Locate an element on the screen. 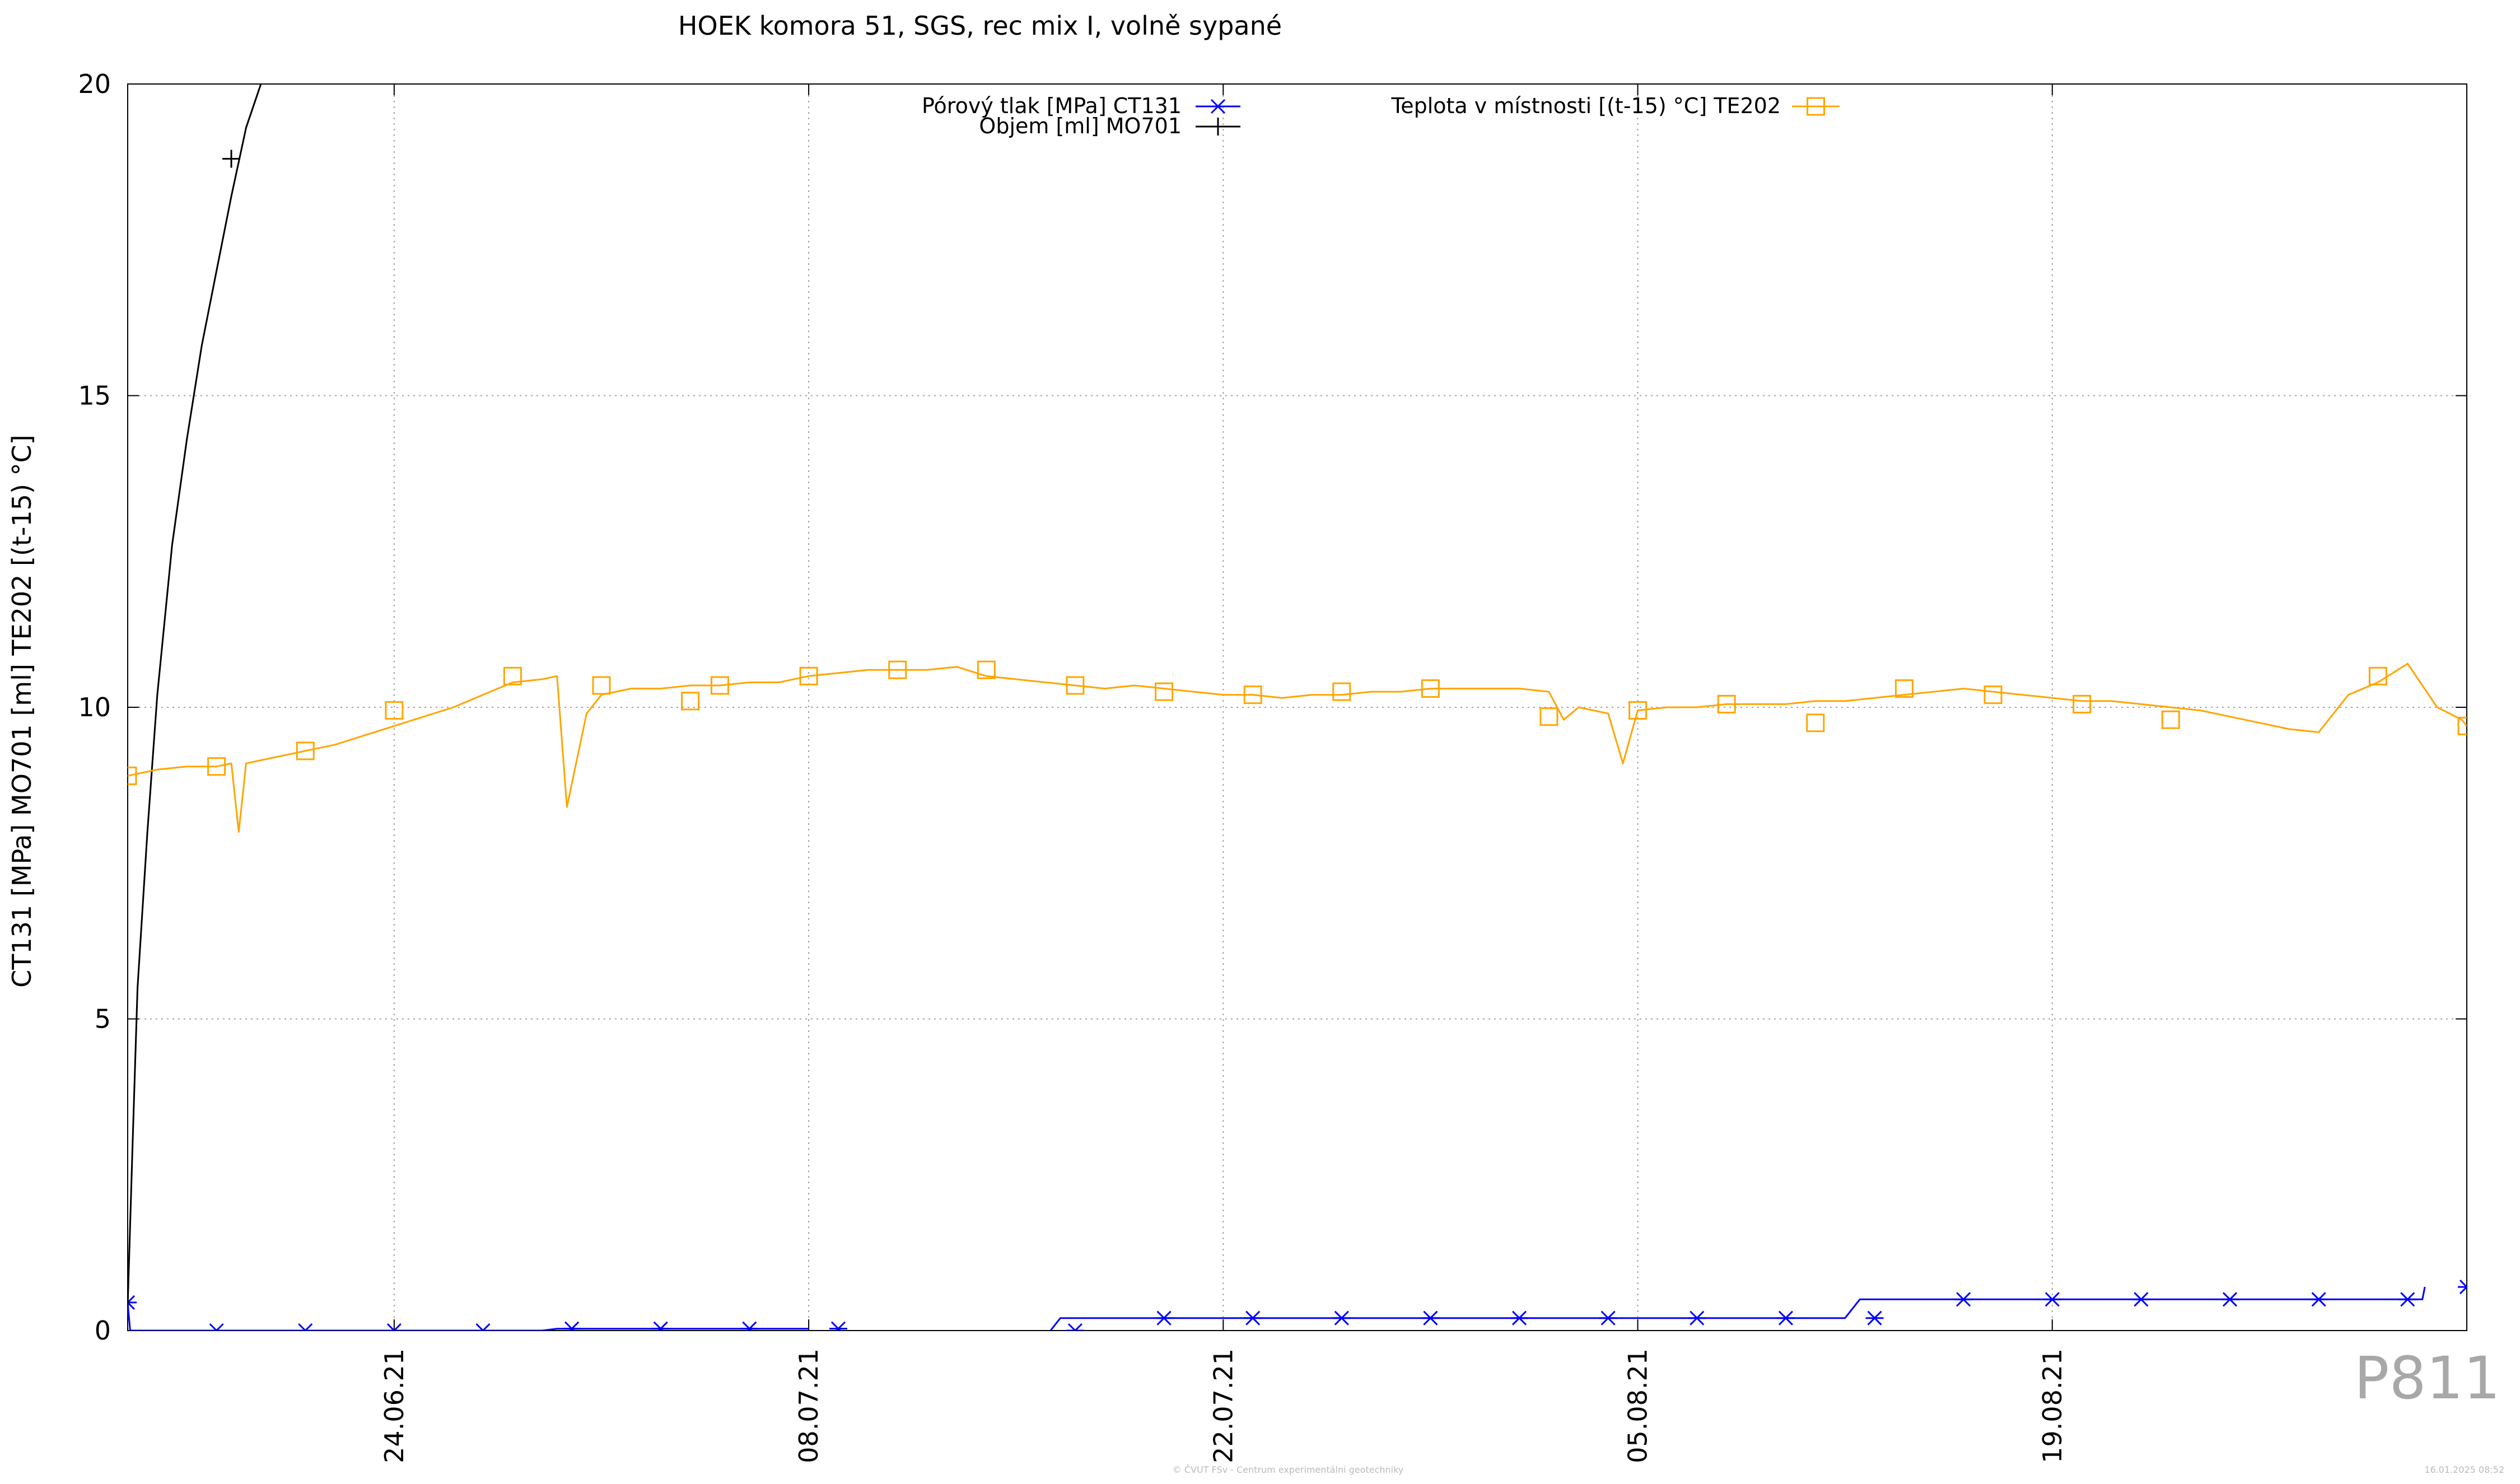 The width and height of the screenshot is (2520, 1484). x-tick-label: 08.07.21 is located at coordinates (809, 1406).